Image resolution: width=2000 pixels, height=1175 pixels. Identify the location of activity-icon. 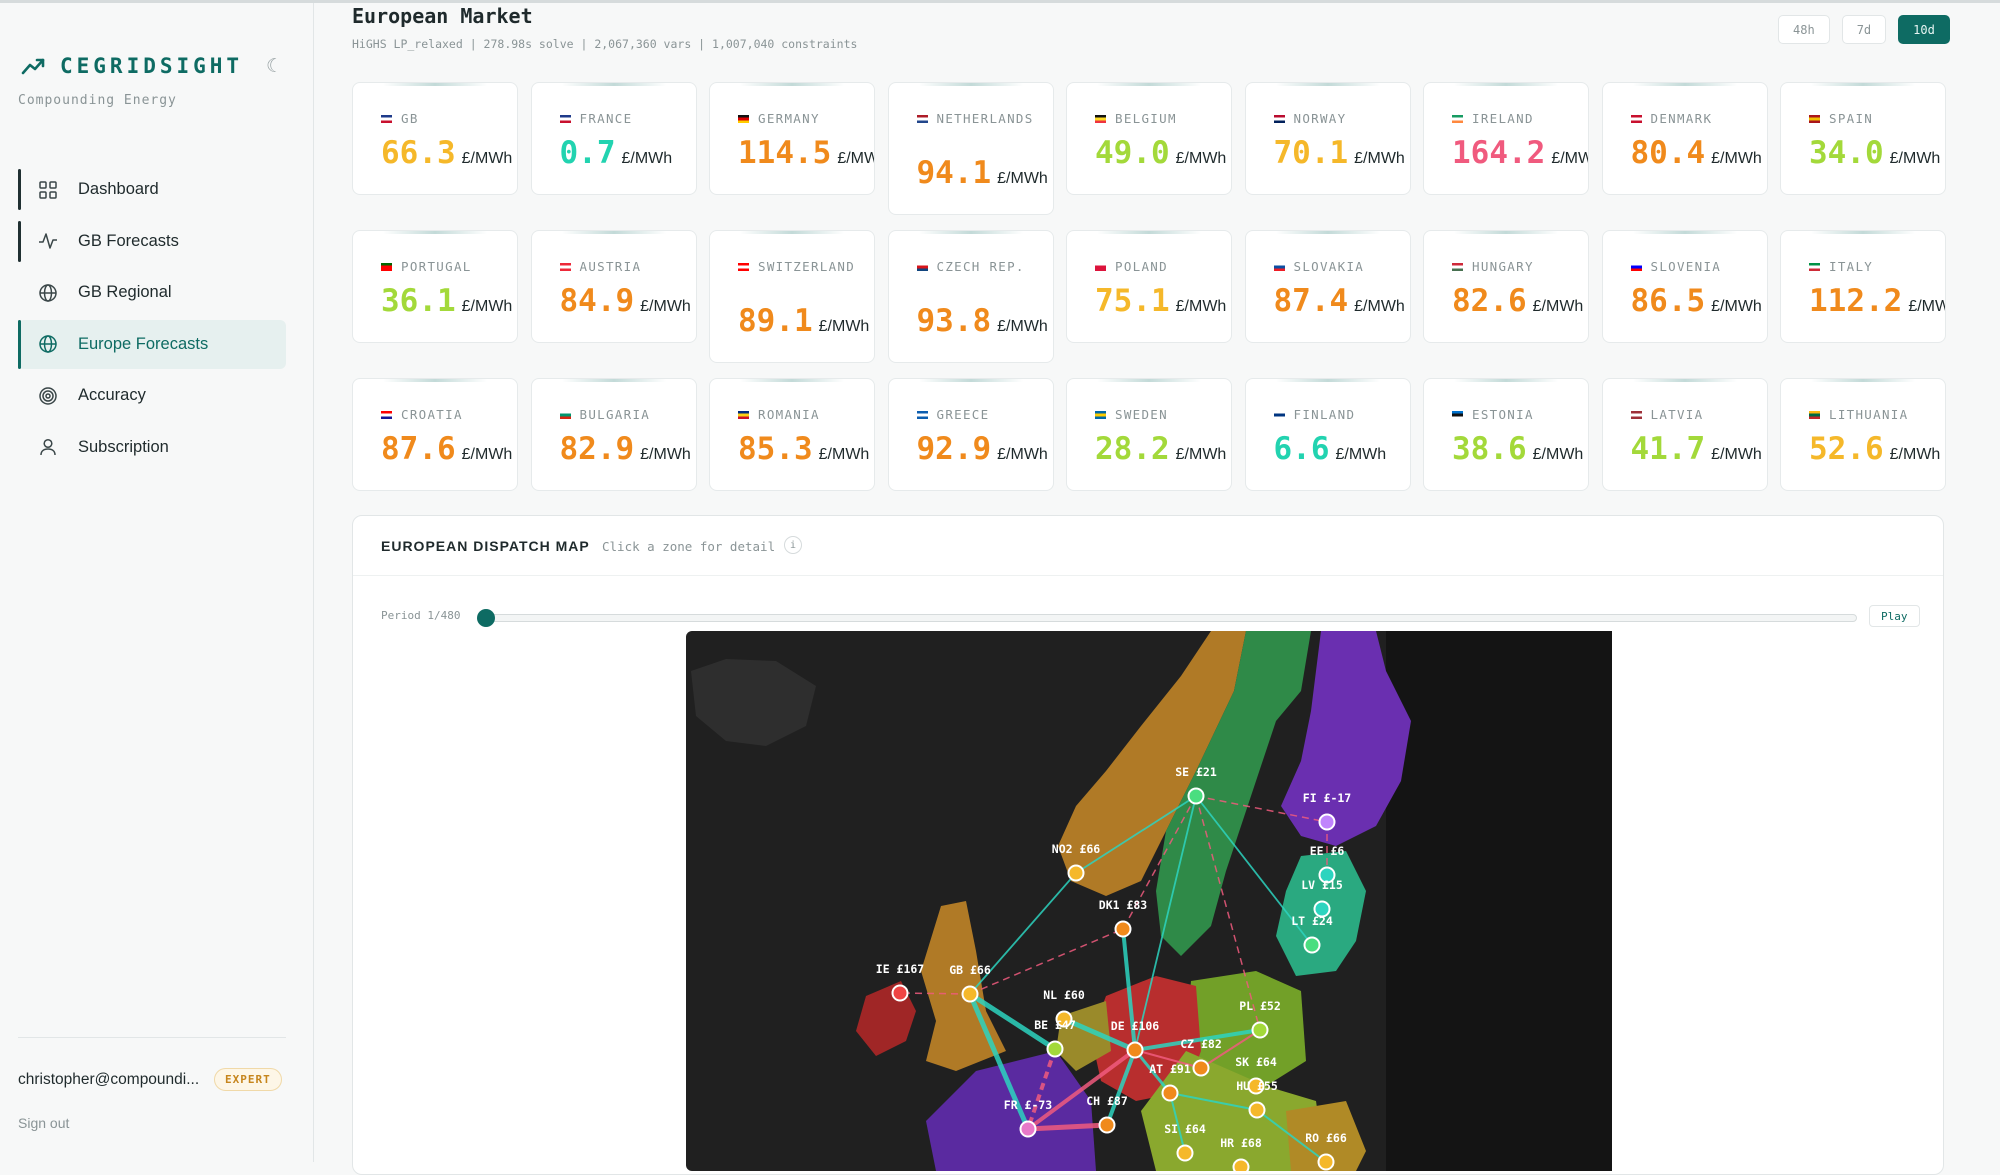
(48, 241).